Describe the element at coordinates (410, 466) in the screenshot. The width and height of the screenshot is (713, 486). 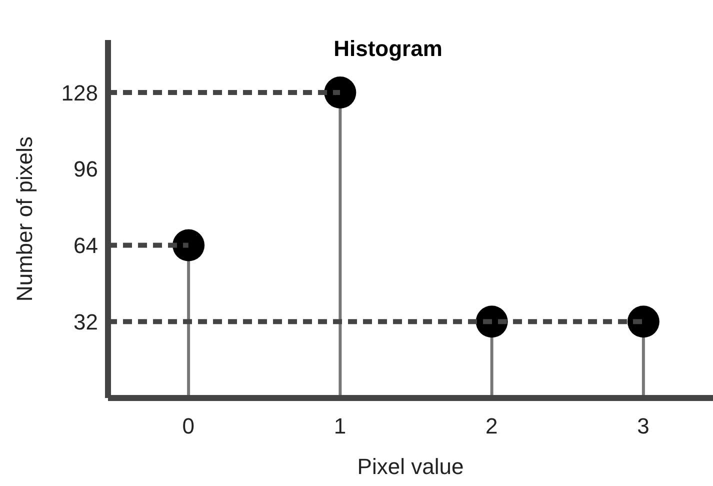
I see `x-axis-title: Pixel value` at that location.